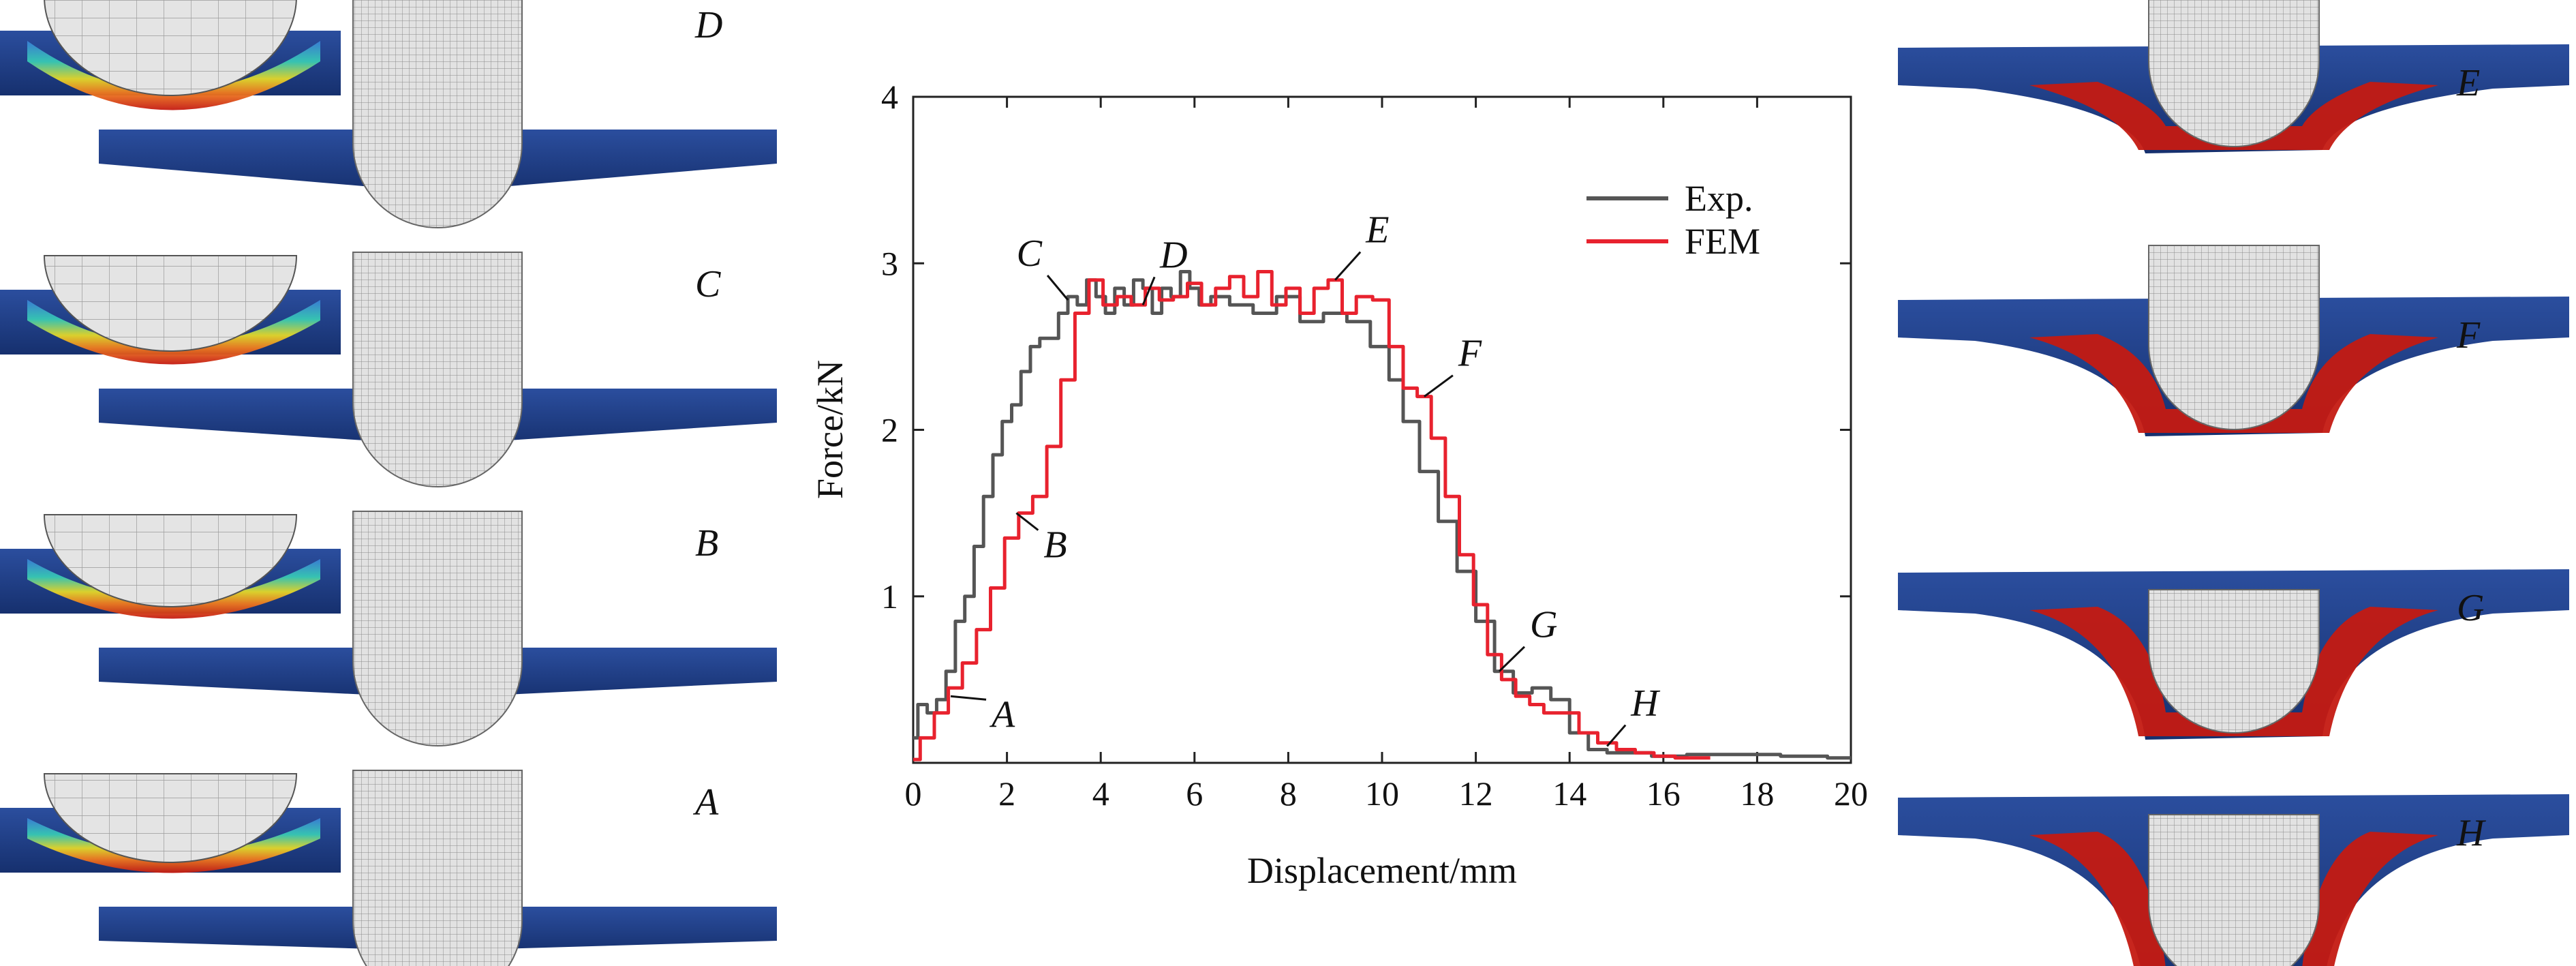 This screenshot has height=966, width=2576. I want to click on panel-label: F, so click(2468, 336).